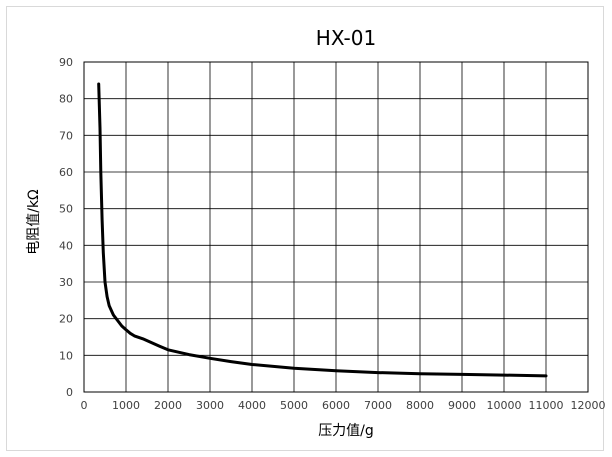  What do you see at coordinates (346, 38) in the screenshot?
I see `chart-title: HX-01` at bounding box center [346, 38].